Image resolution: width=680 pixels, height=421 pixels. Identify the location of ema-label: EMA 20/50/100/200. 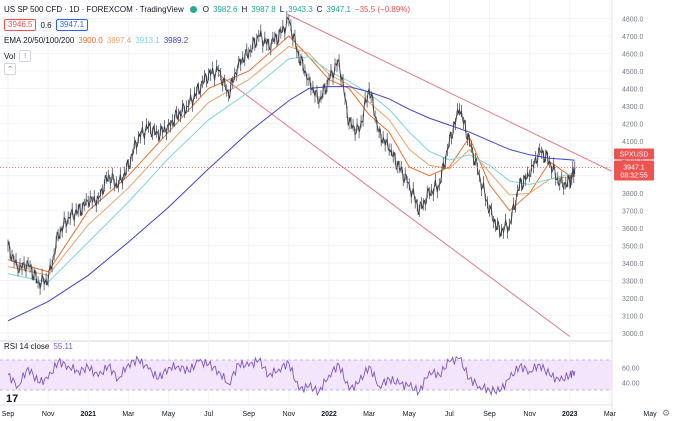
(39, 40).